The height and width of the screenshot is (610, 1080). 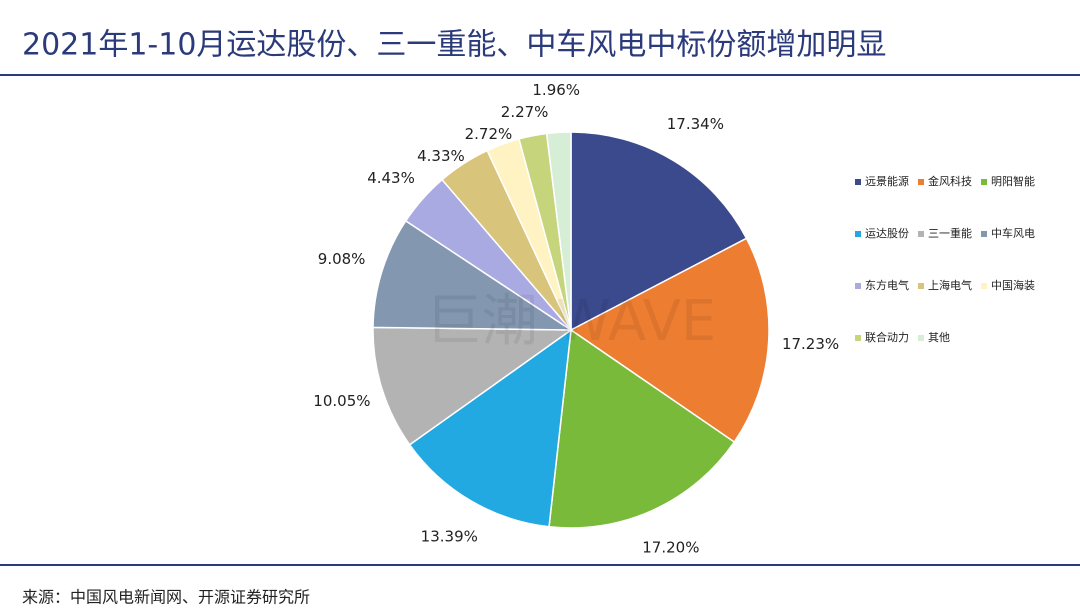 What do you see at coordinates (341, 401) in the screenshot?
I see `data-label: 10.05%` at bounding box center [341, 401].